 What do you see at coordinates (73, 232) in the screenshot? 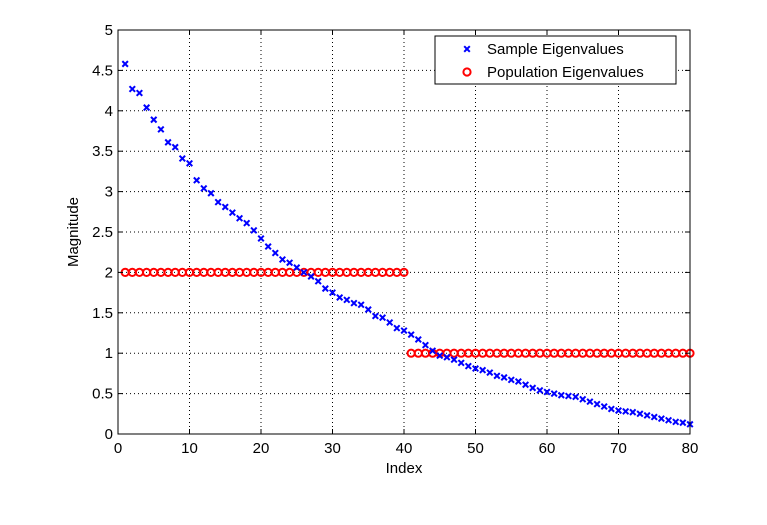
I see `y-axis-title: Magnitude` at bounding box center [73, 232].